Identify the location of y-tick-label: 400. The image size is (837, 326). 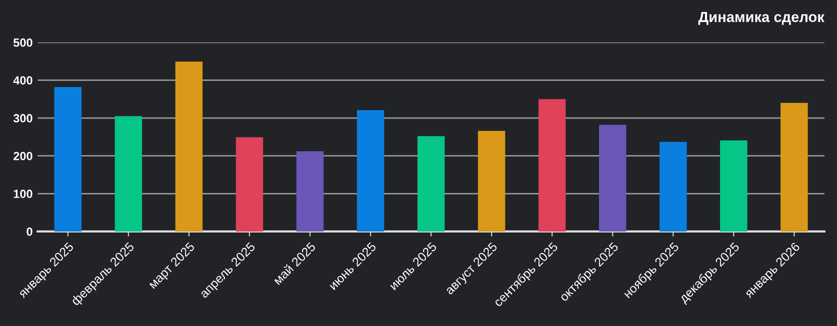
(22, 80).